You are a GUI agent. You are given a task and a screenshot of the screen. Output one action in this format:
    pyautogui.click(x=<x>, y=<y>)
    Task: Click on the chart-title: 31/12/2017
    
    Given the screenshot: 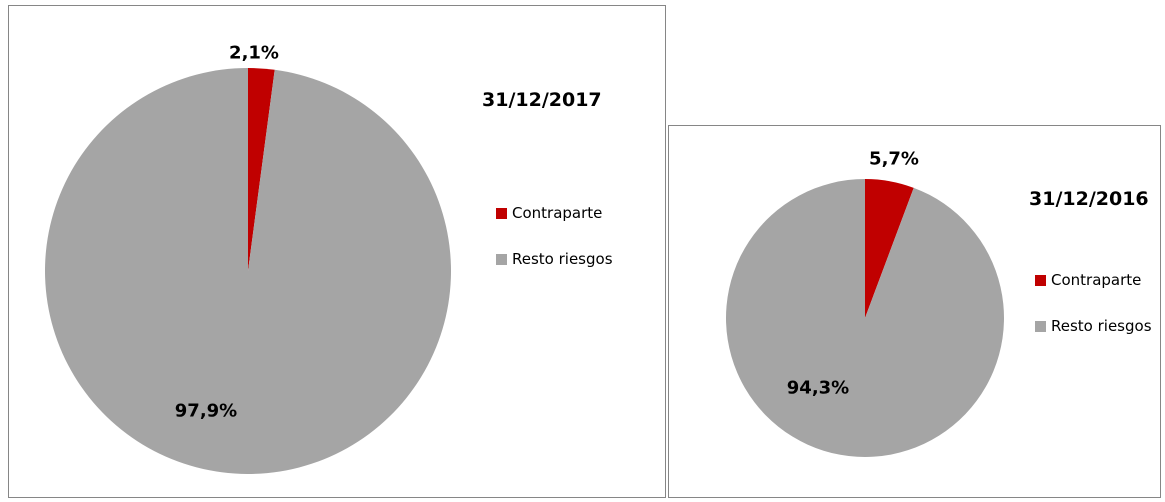 What is the action you would take?
    pyautogui.click(x=542, y=100)
    